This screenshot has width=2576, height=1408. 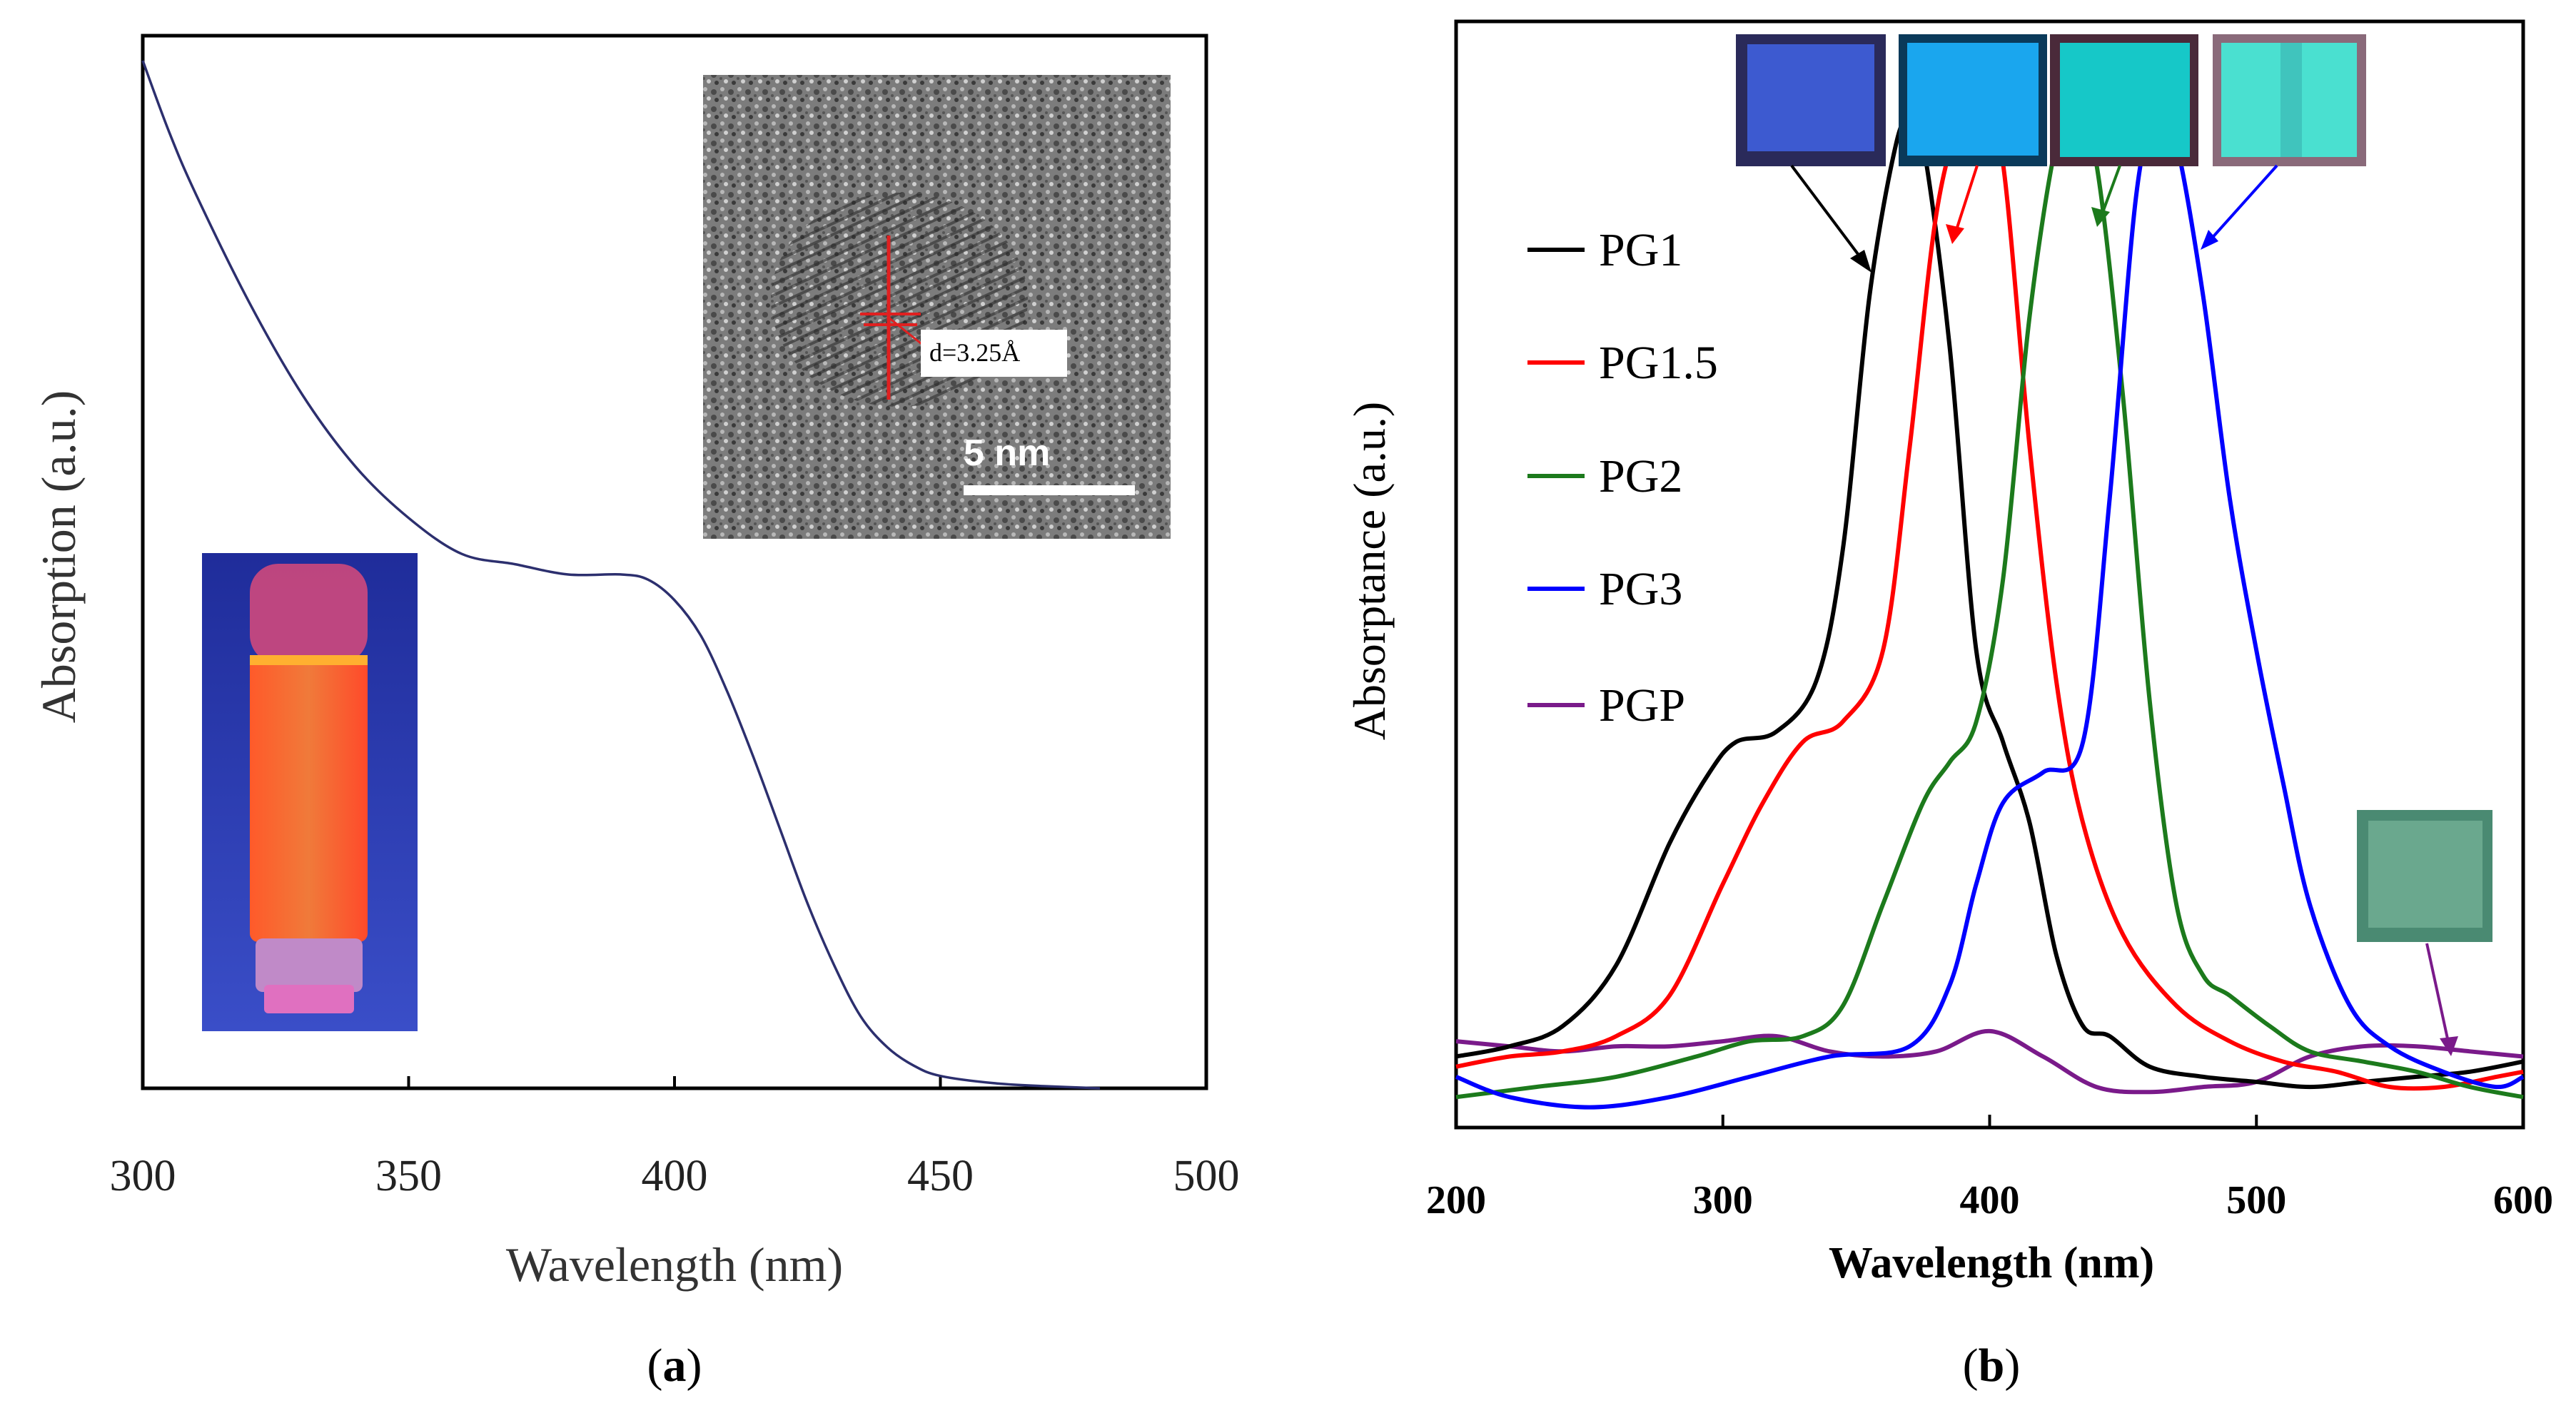 What do you see at coordinates (1007, 453) in the screenshot?
I see `scale-bar-label: 5 nm` at bounding box center [1007, 453].